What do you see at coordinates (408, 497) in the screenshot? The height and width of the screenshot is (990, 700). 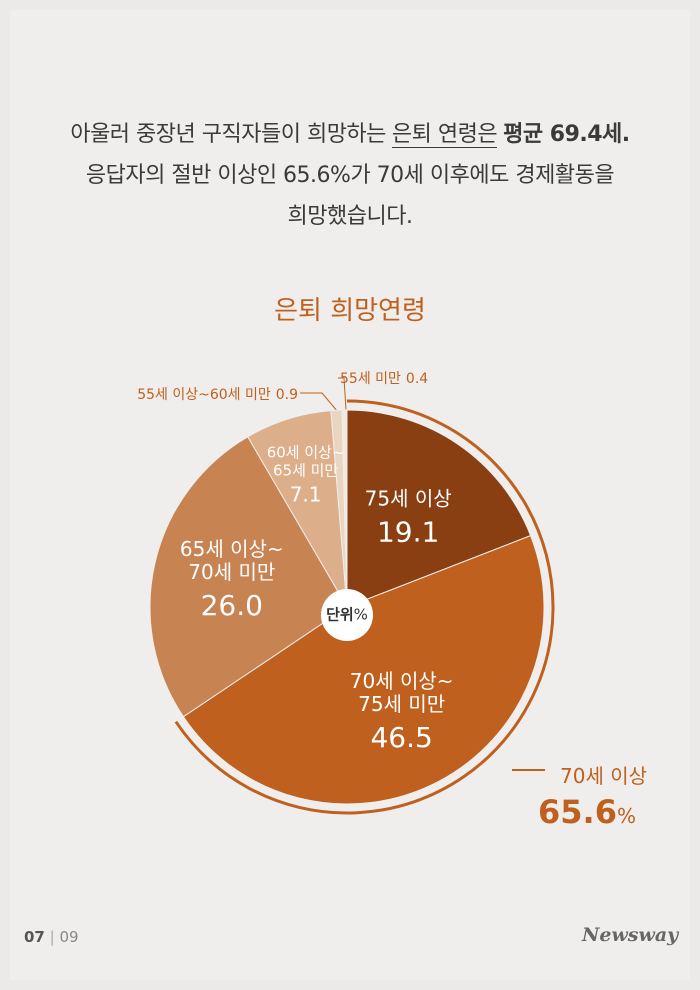 I see `category-label: 75세 이상` at bounding box center [408, 497].